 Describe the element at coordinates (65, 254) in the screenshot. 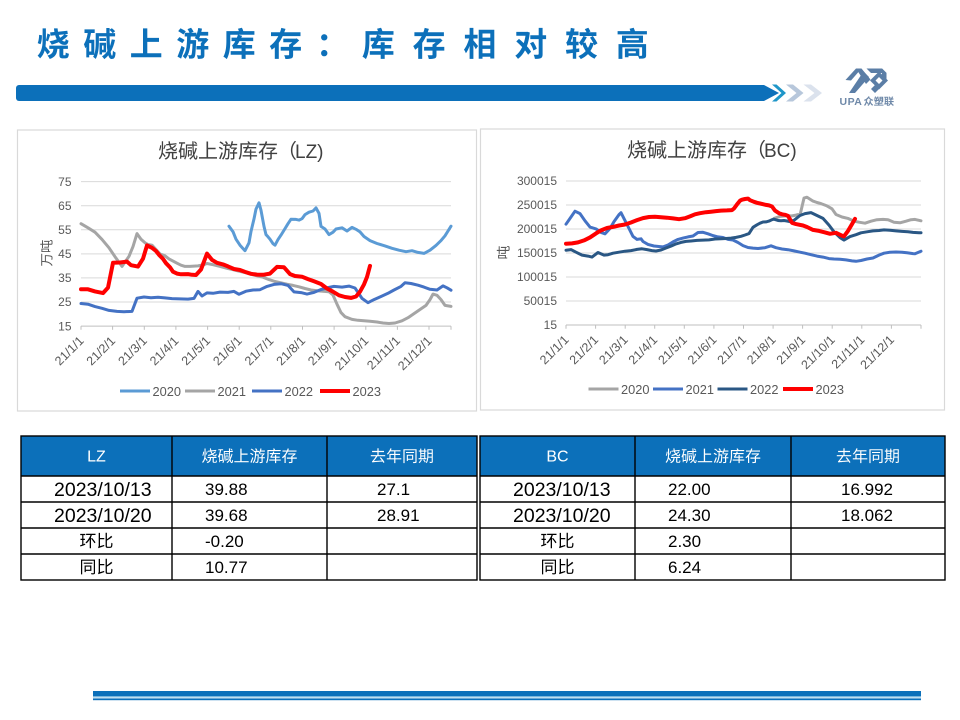

I see `svg-text: 45` at that location.